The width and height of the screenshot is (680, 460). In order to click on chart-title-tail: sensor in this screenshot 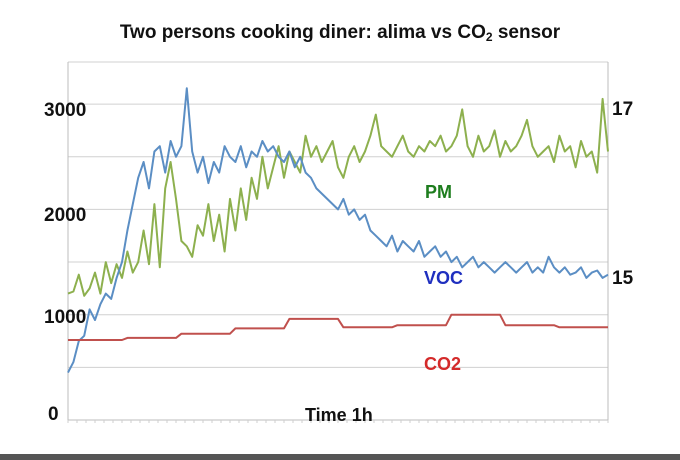, I will do `click(526, 32)`.